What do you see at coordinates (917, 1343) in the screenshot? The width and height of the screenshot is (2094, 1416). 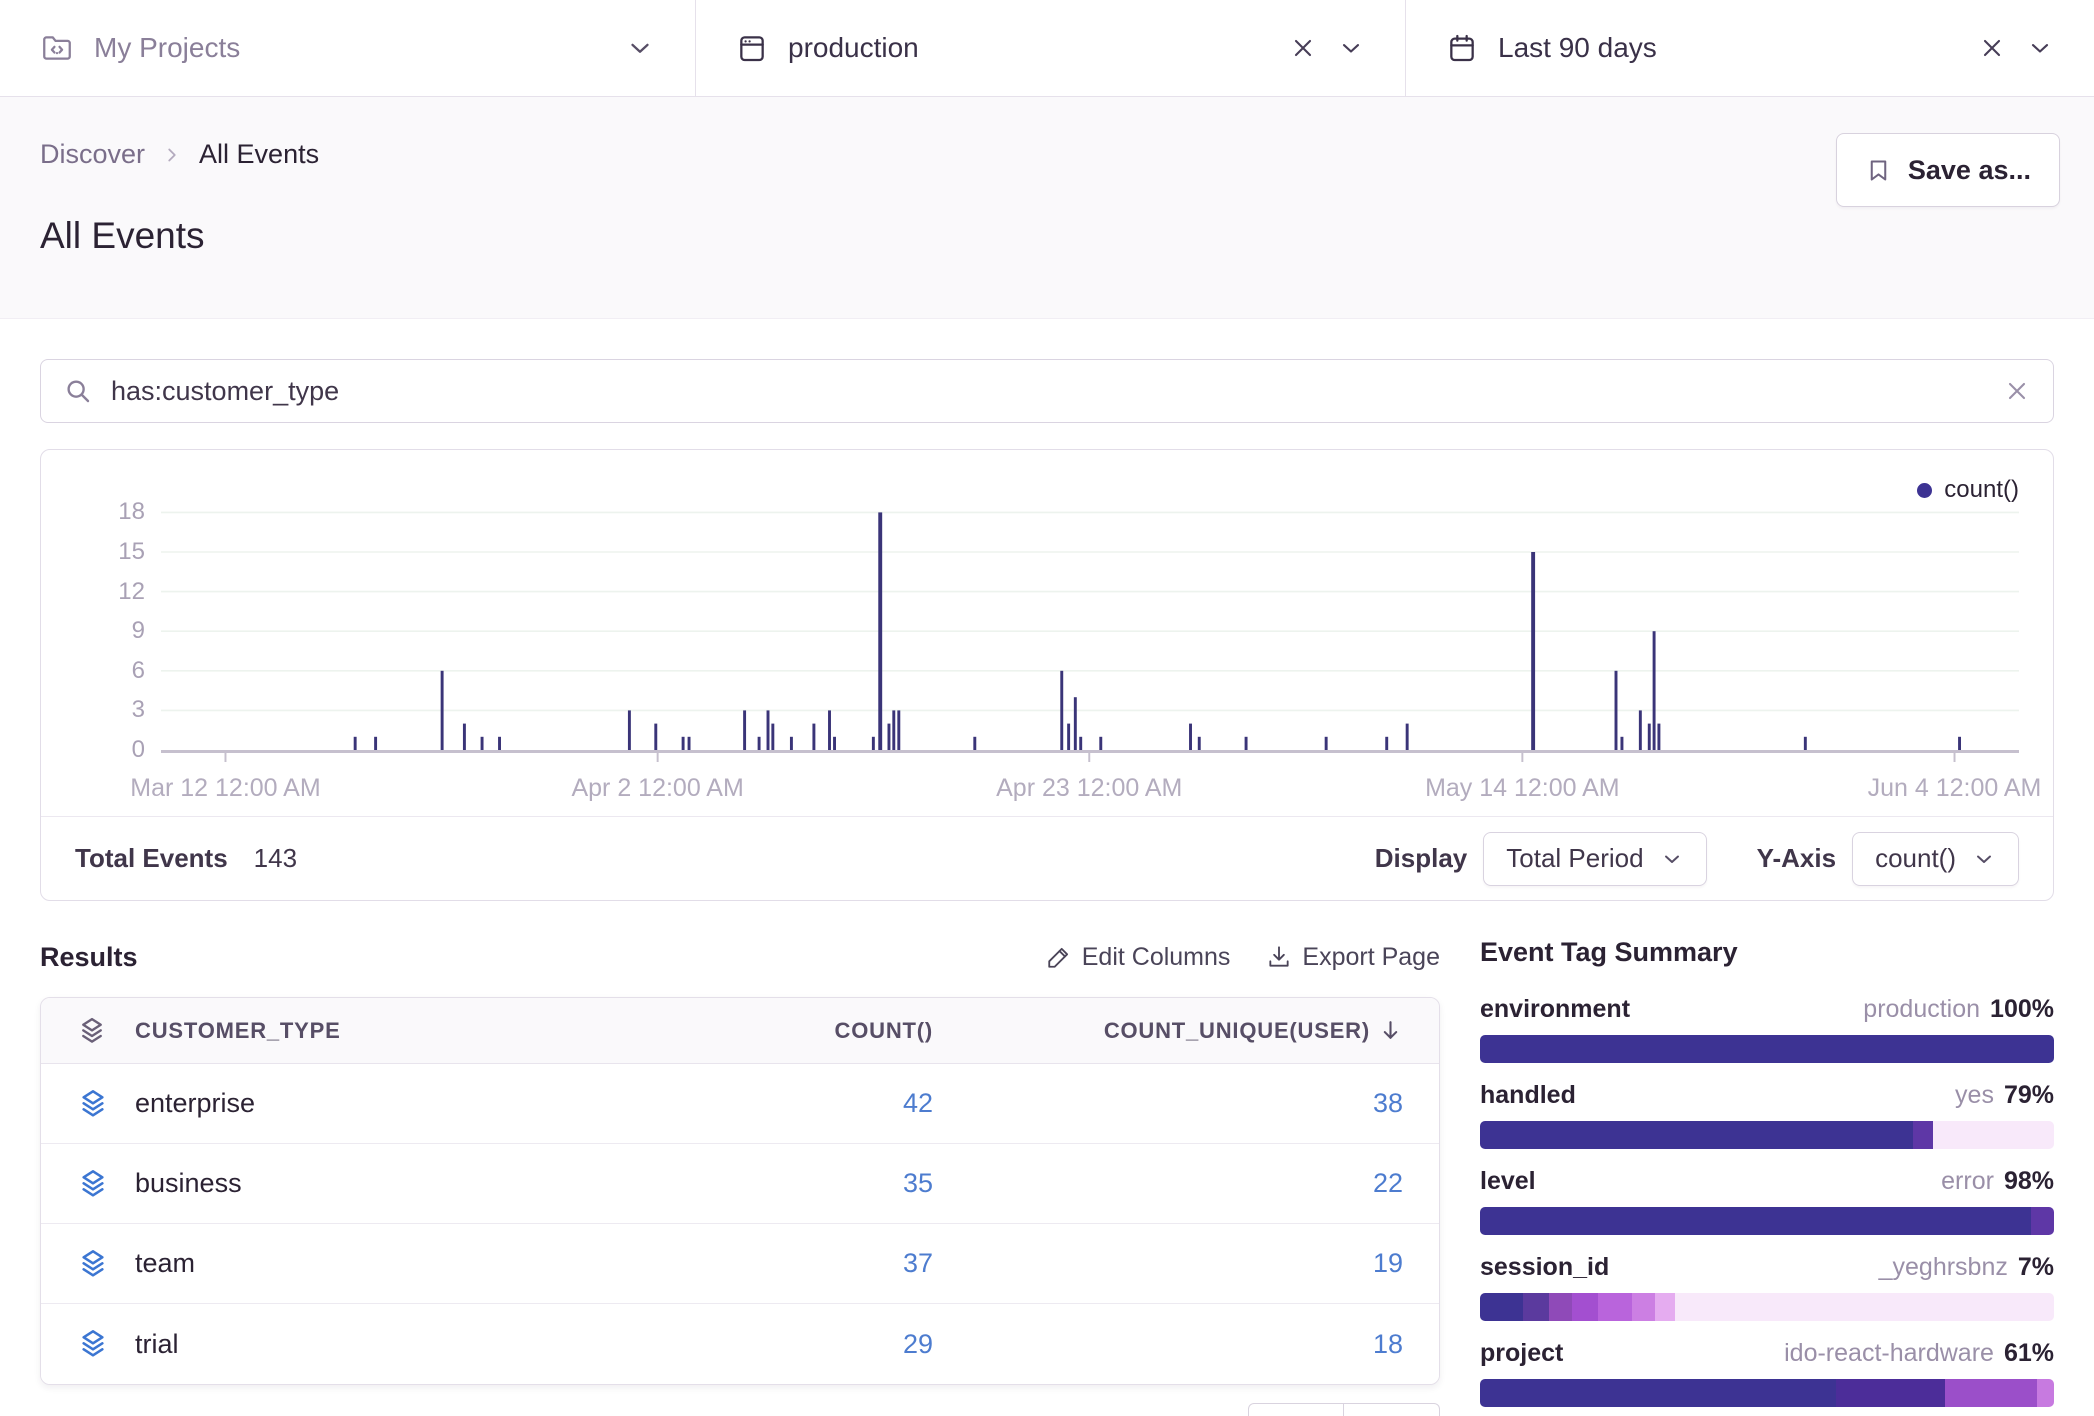 I see `cell-count: 29` at bounding box center [917, 1343].